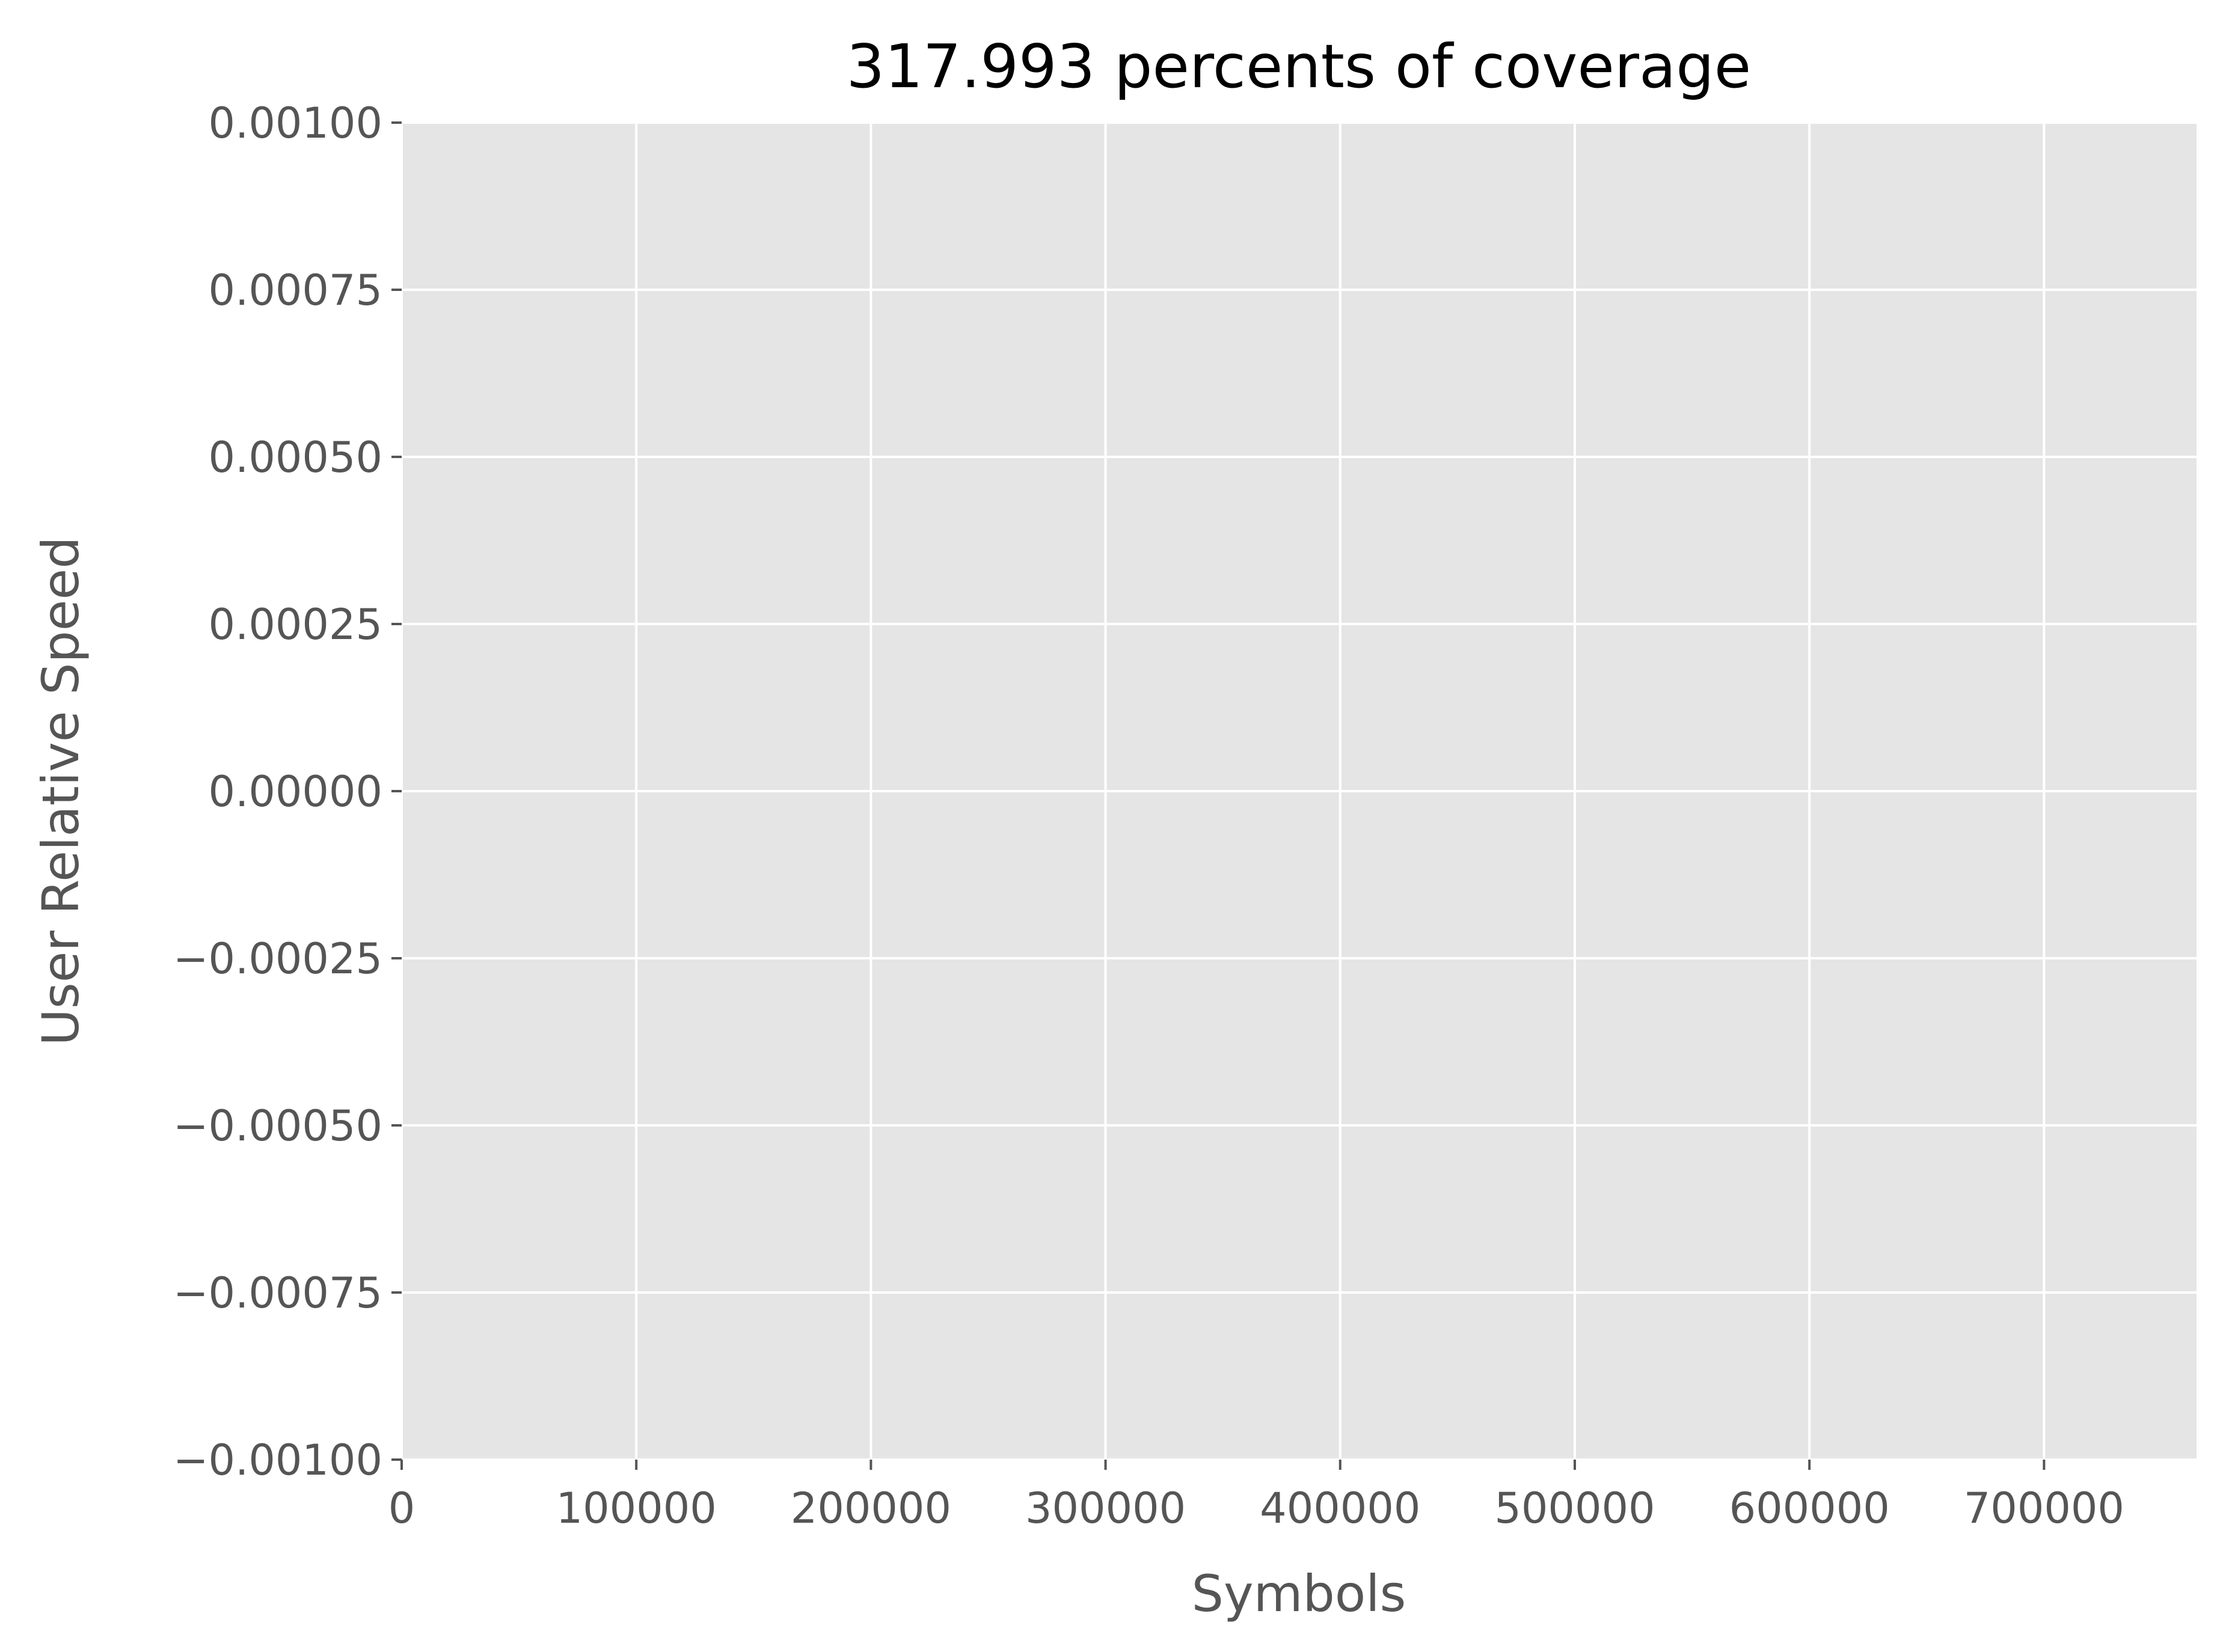 The height and width of the screenshot is (1652, 2226). I want to click on y-tick-label: 0.00000, so click(296, 791).